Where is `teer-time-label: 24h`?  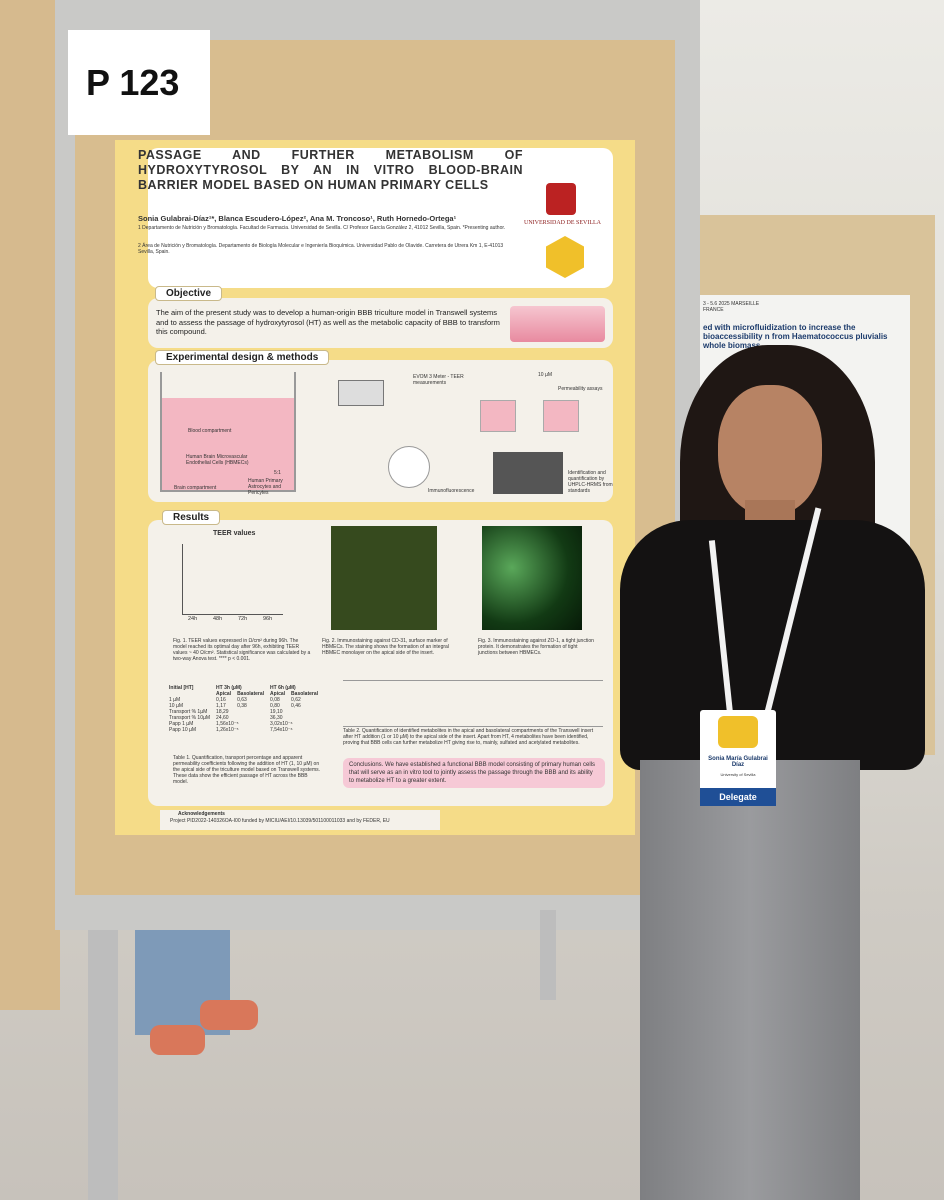 teer-time-label: 24h is located at coordinates (193, 619).